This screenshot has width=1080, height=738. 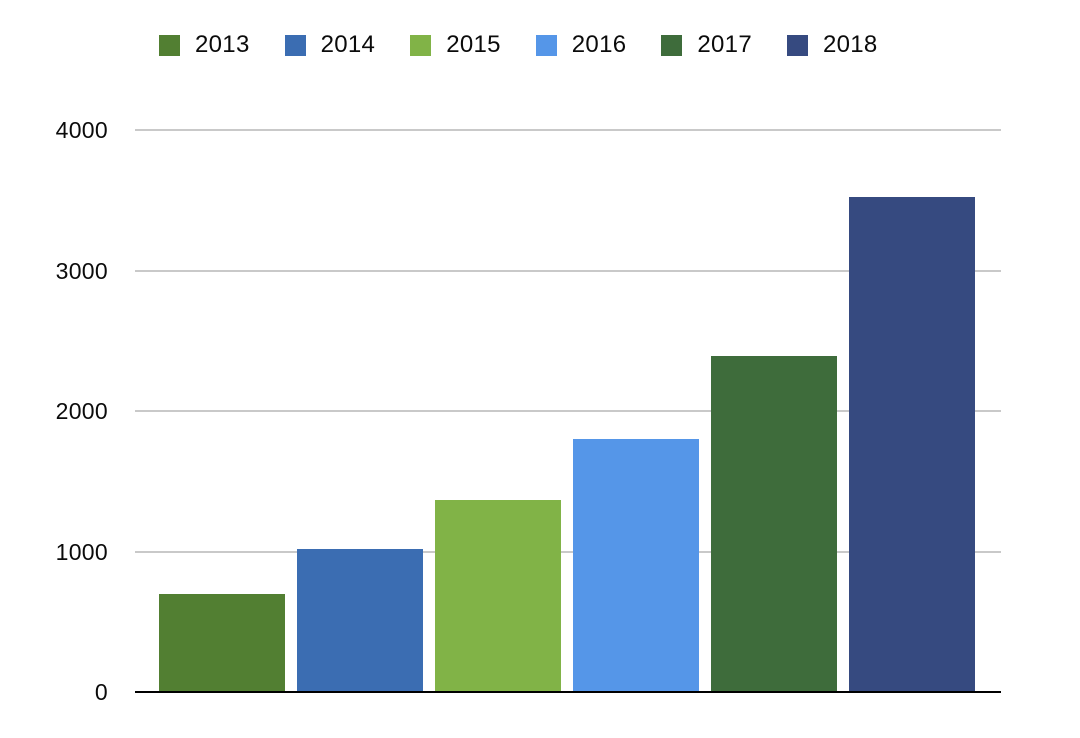 What do you see at coordinates (348, 44) in the screenshot?
I see `legend-label-2014: 2014` at bounding box center [348, 44].